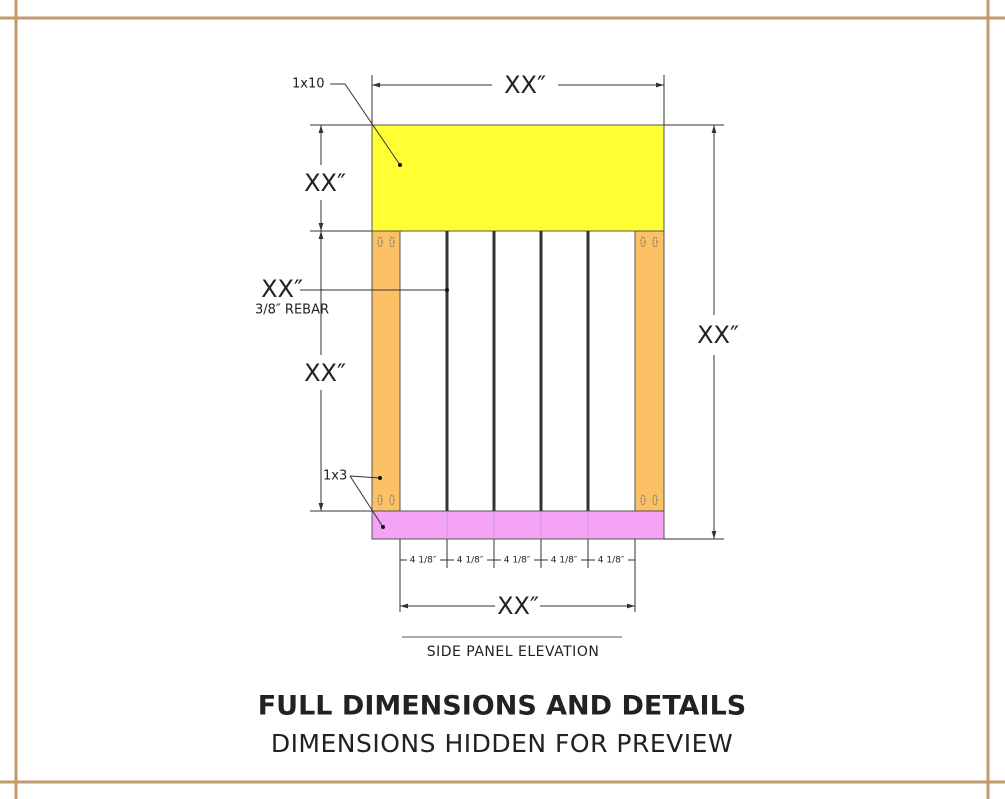  What do you see at coordinates (502, 743) in the screenshot?
I see `footer-subtitle: DIMENSIONS HIDDEN FOR PREVIEW` at bounding box center [502, 743].